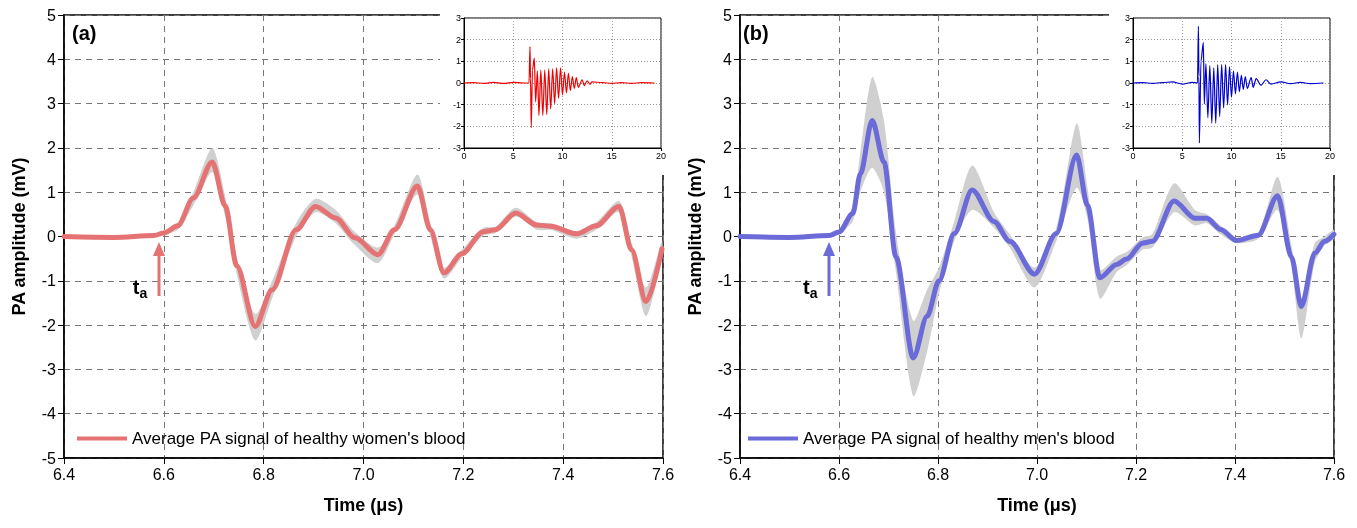 This screenshot has width=1357, height=528. I want to click on legend-label: Average PA signal of healthy men's blood, so click(959, 438).